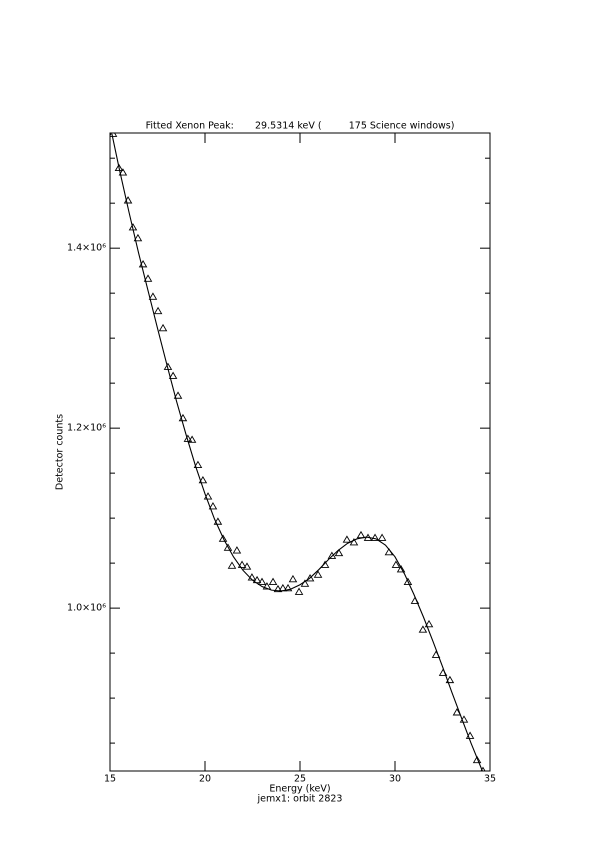  Describe the element at coordinates (110, 779) in the screenshot. I see `x-tick-label: 15` at that location.